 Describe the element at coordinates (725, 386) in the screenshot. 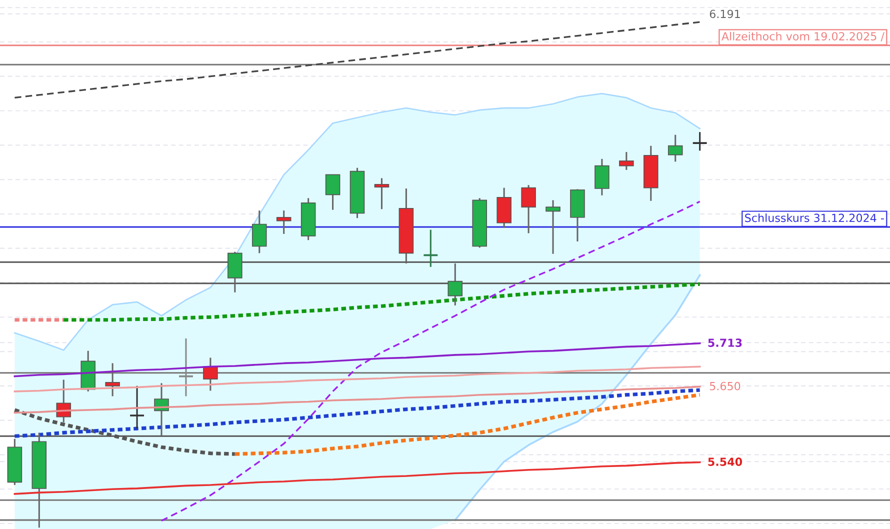

I see `y-tick-label: 5.650` at that location.